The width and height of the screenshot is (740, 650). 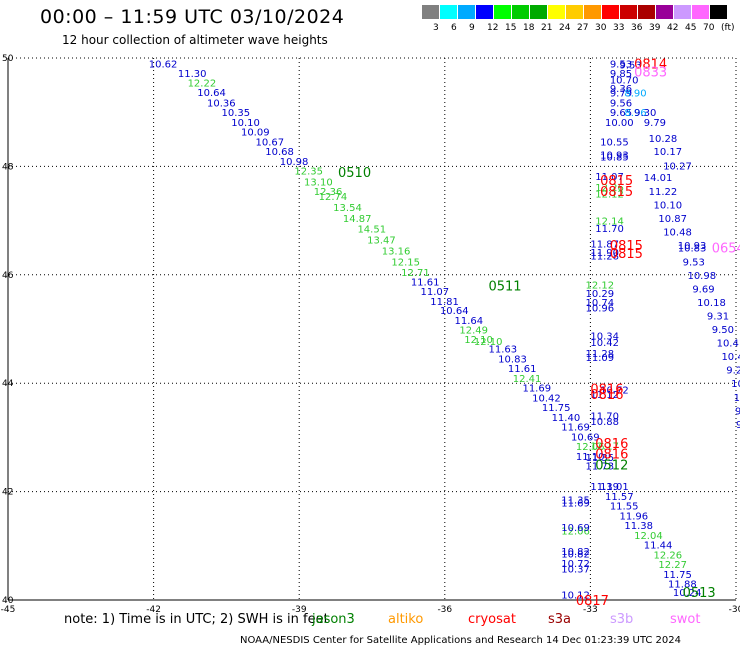 What do you see at coordinates (673, 28) in the screenshot?
I see `legend-label: 42` at bounding box center [673, 28].